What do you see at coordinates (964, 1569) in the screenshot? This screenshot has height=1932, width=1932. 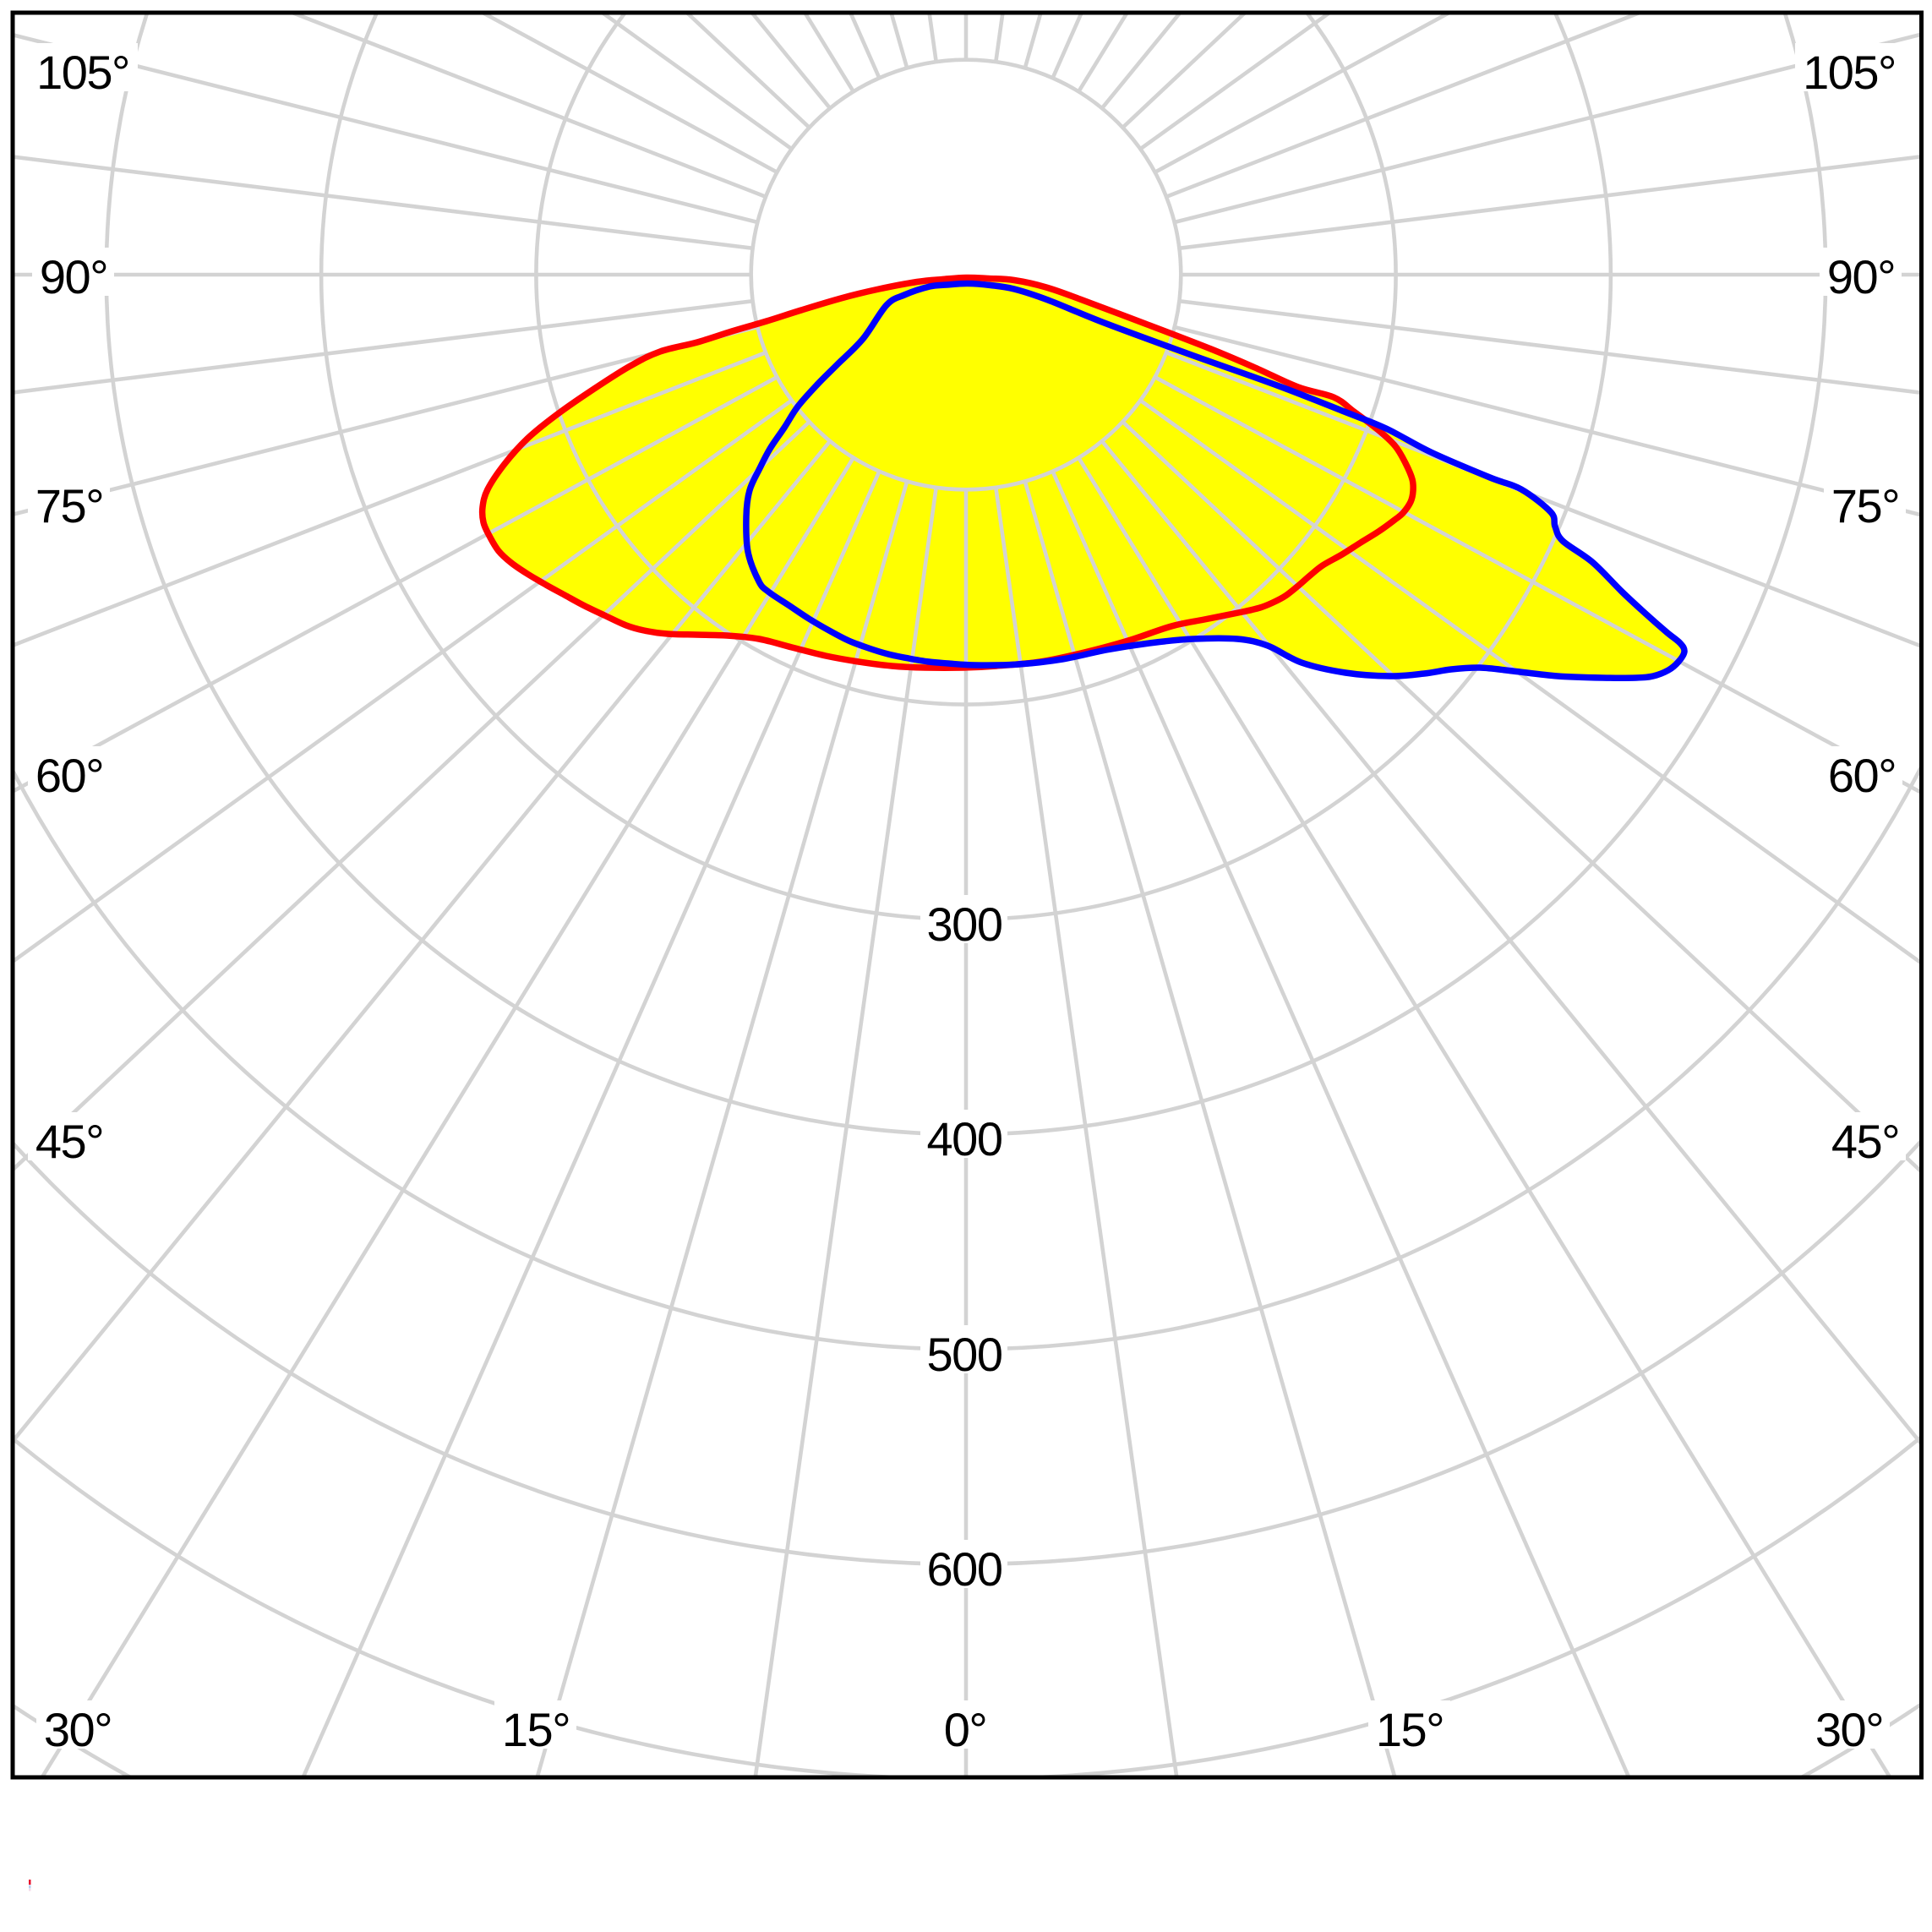 I see `svg-text: 600` at bounding box center [964, 1569].